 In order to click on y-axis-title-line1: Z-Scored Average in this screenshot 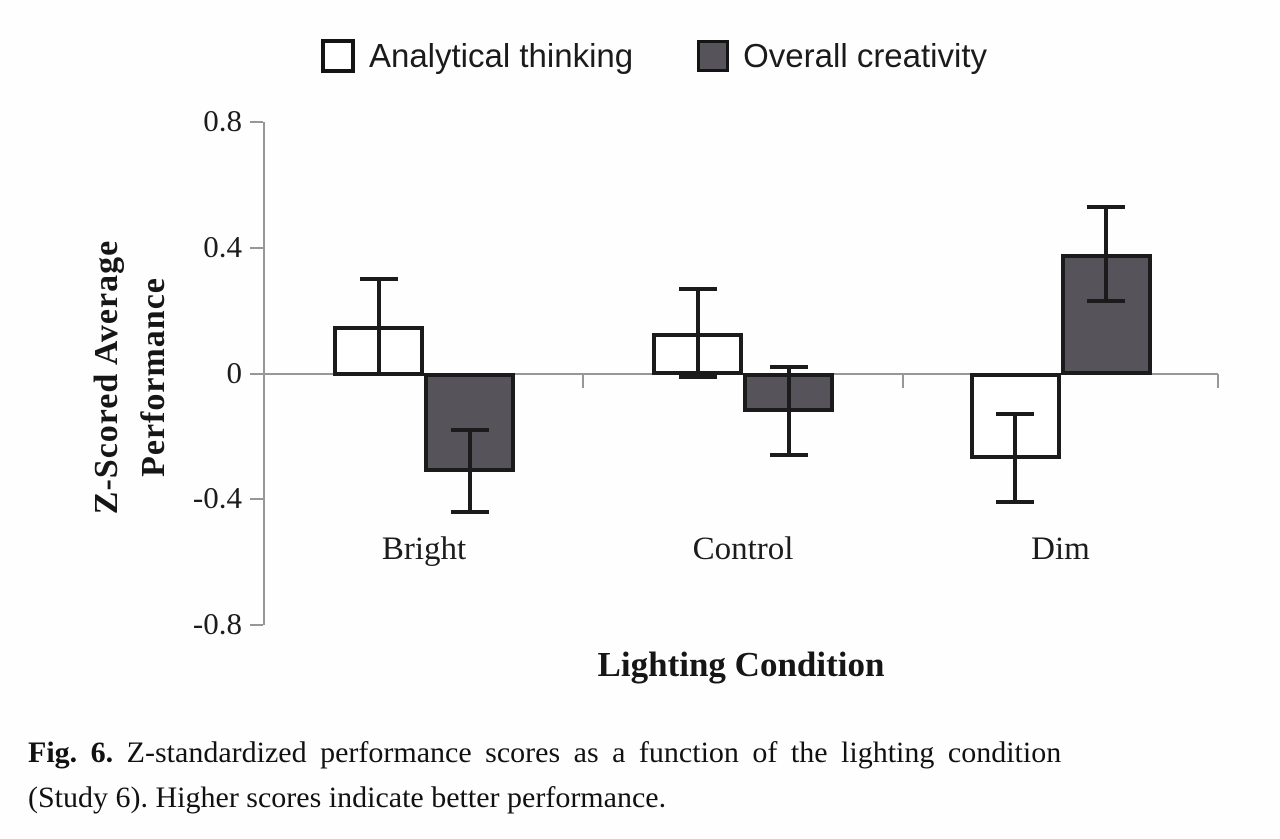, I will do `click(106, 377)`.